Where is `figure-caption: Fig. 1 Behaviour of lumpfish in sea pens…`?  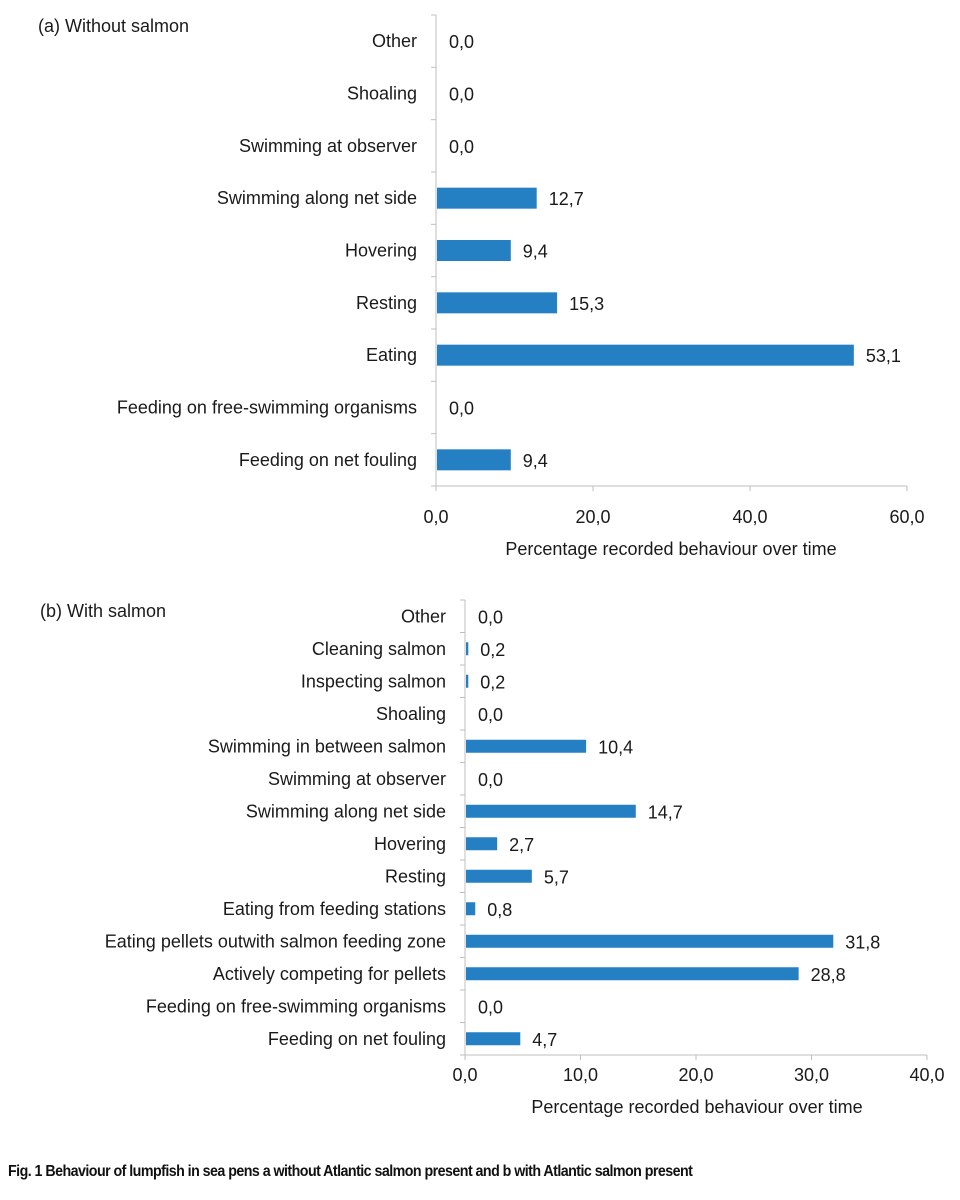
figure-caption: Fig. 1 Behaviour of lumpfish in sea pens… is located at coordinates (350, 1171).